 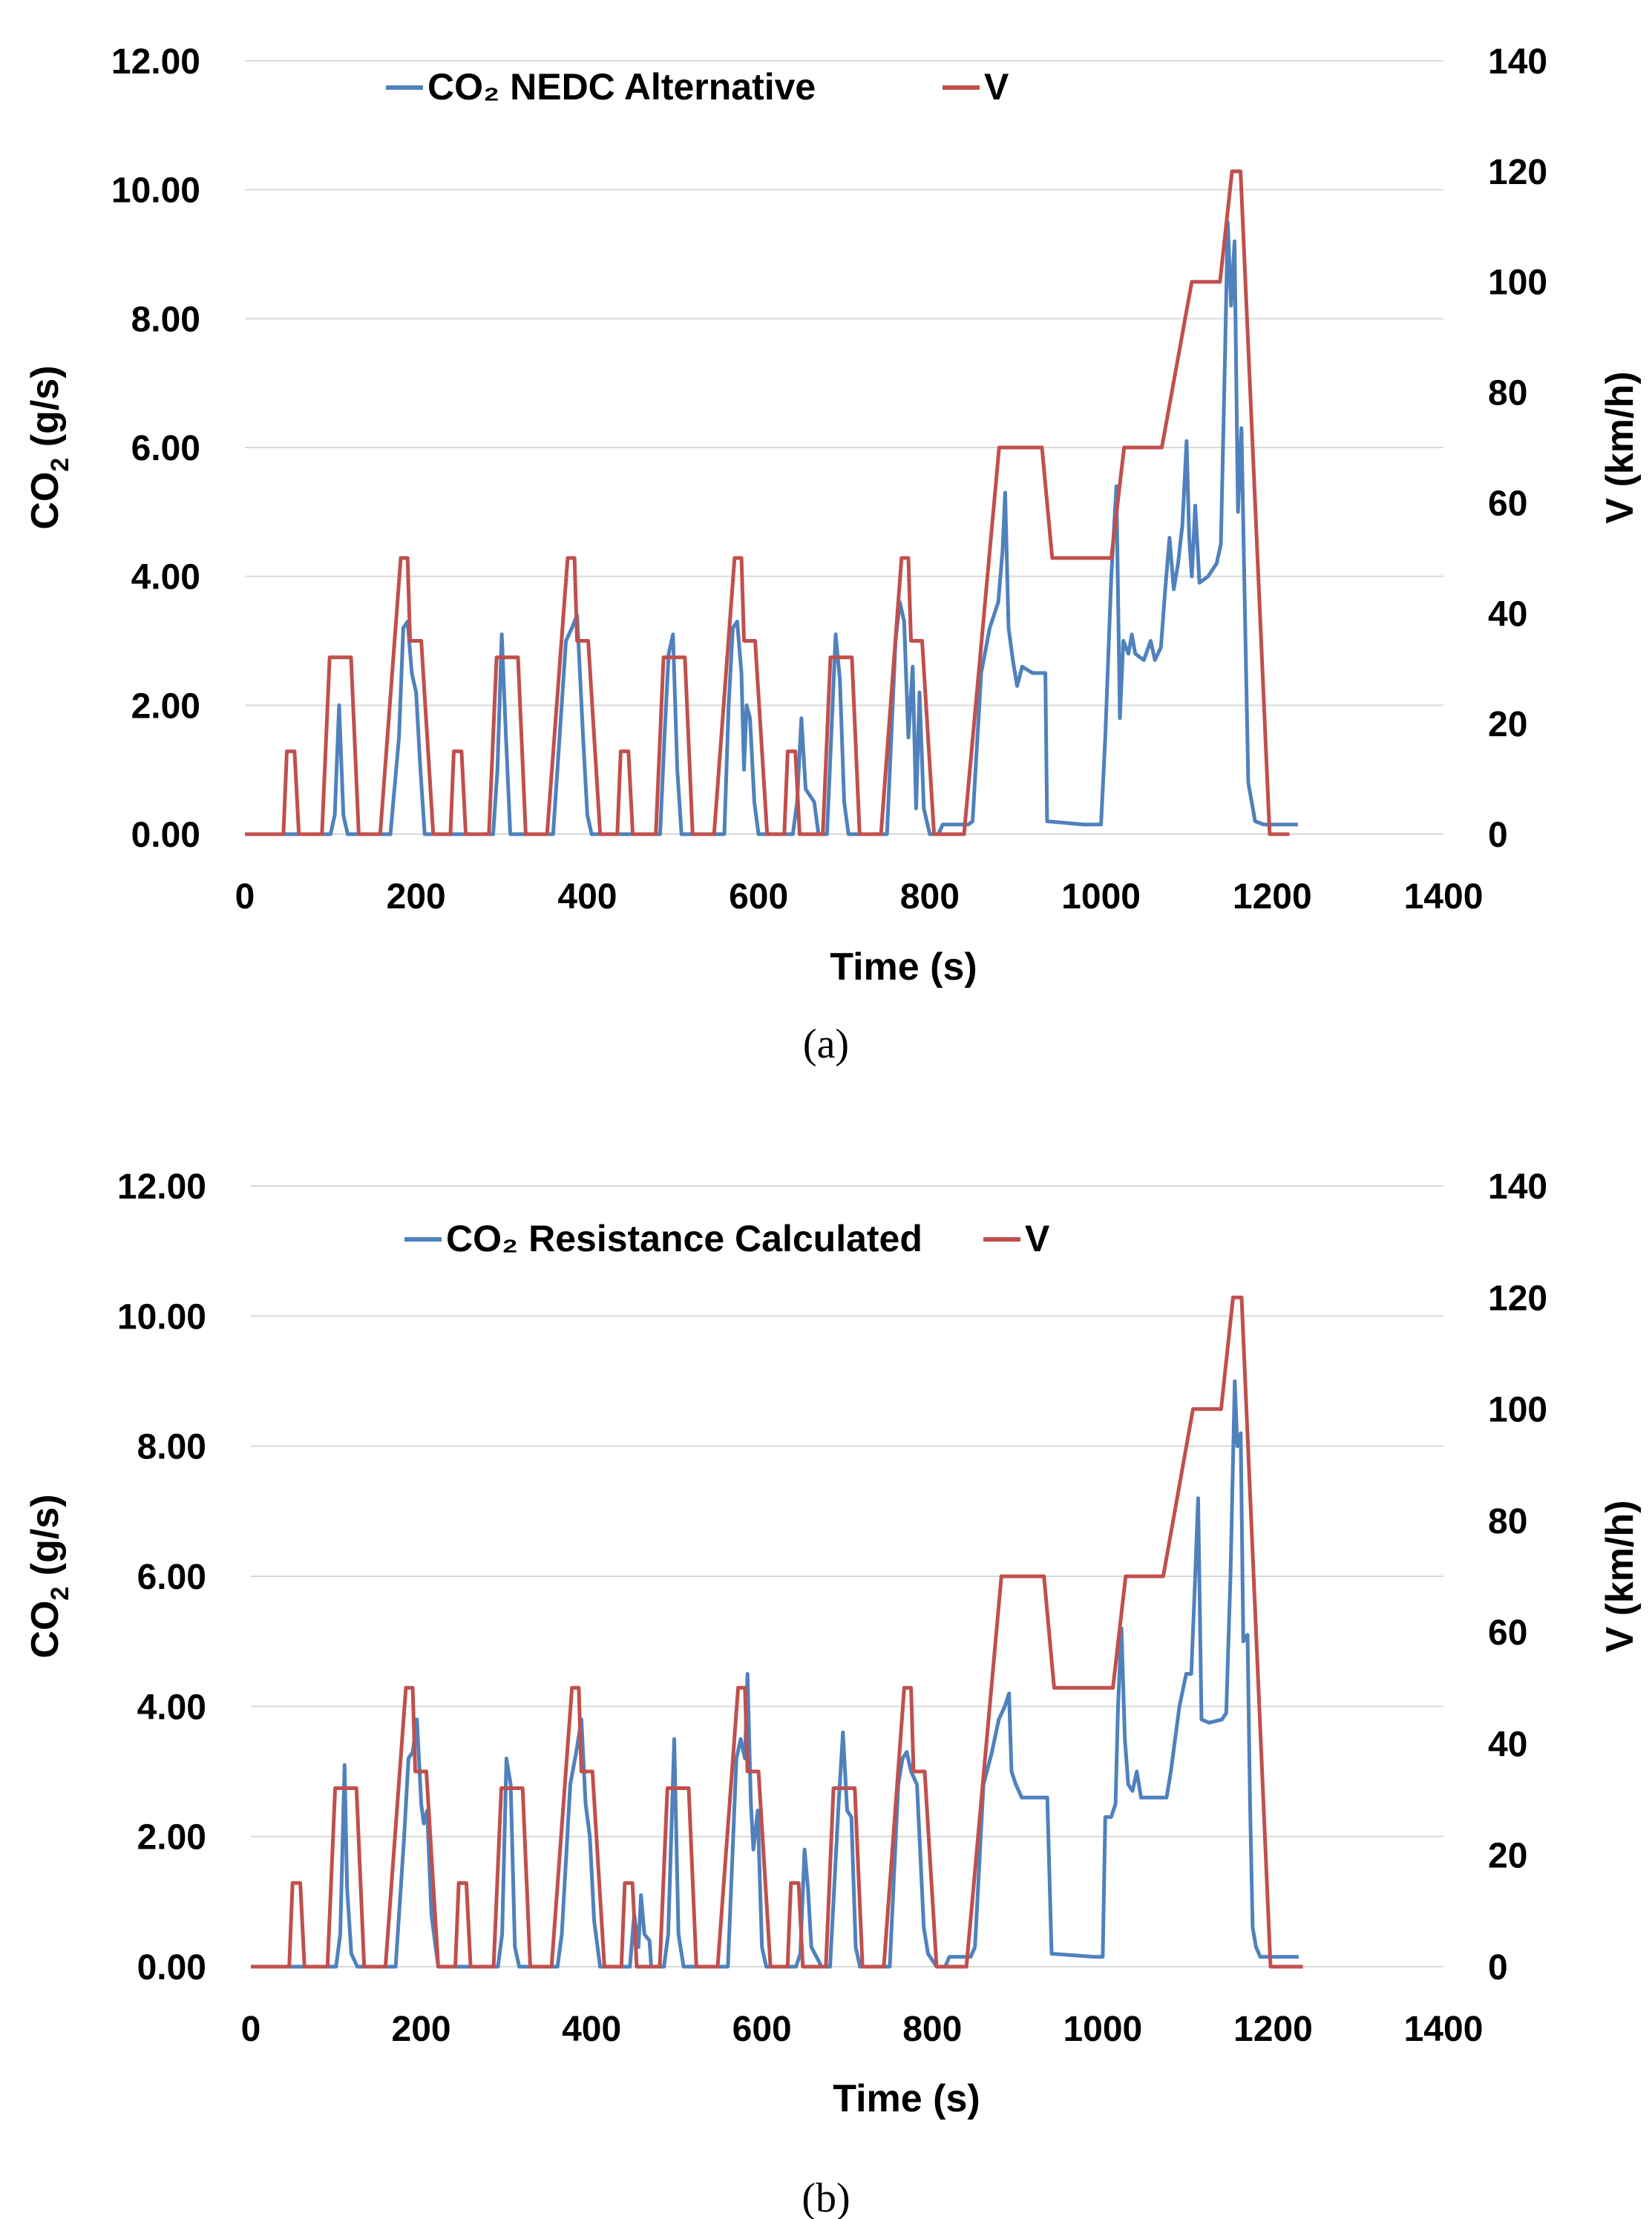 What do you see at coordinates (684, 1238) in the screenshot?
I see `legend-label-co2: CO₂ Resistance Calculated` at bounding box center [684, 1238].